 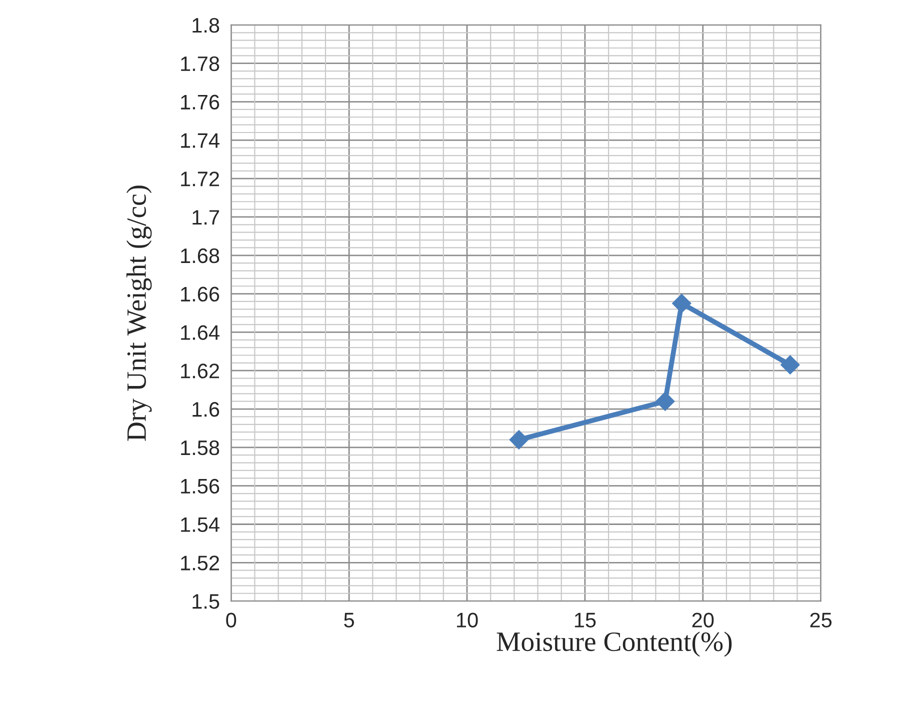 I want to click on y-tick-label: 1.52, so click(x=200, y=563).